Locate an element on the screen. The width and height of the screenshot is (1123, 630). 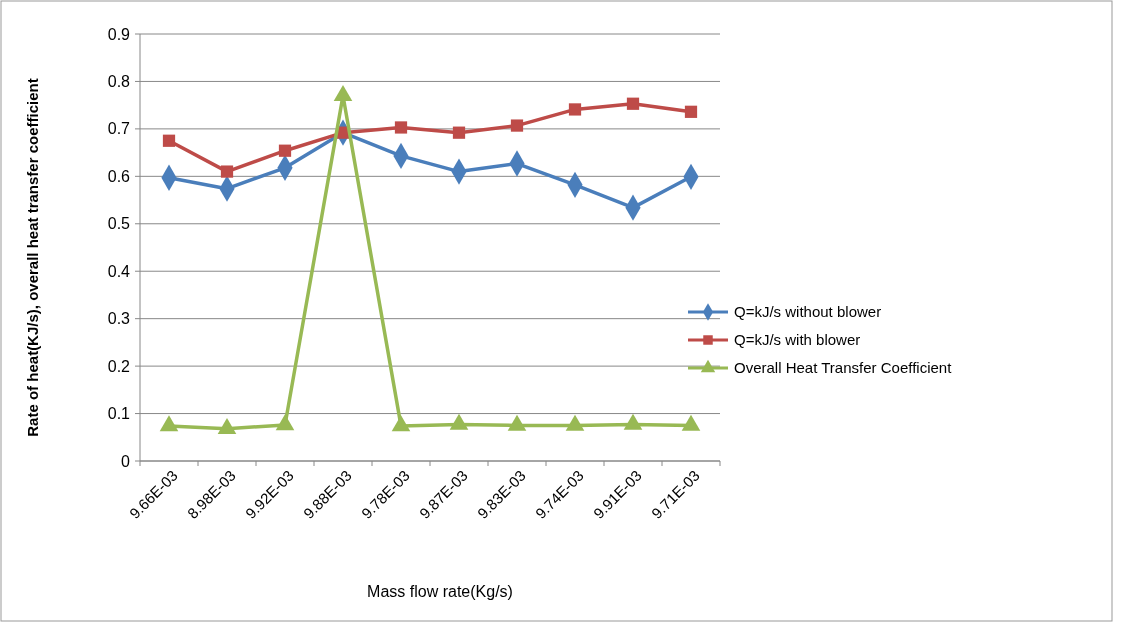
y-tick-label: 0.6 is located at coordinates (119, 176).